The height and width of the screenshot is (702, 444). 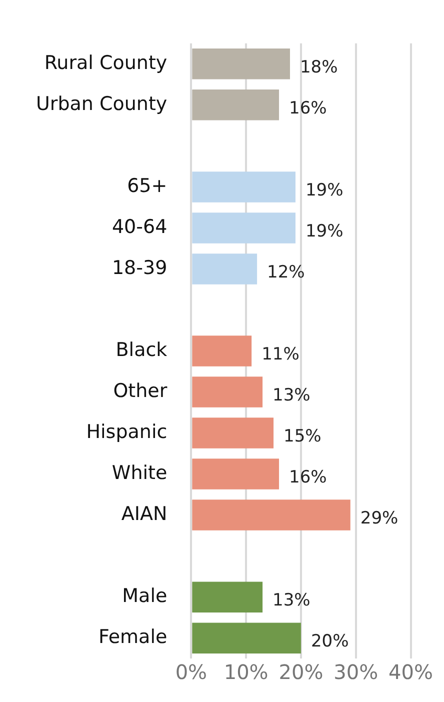 What do you see at coordinates (329, 642) in the screenshot?
I see `data-label: 20%` at bounding box center [329, 642].